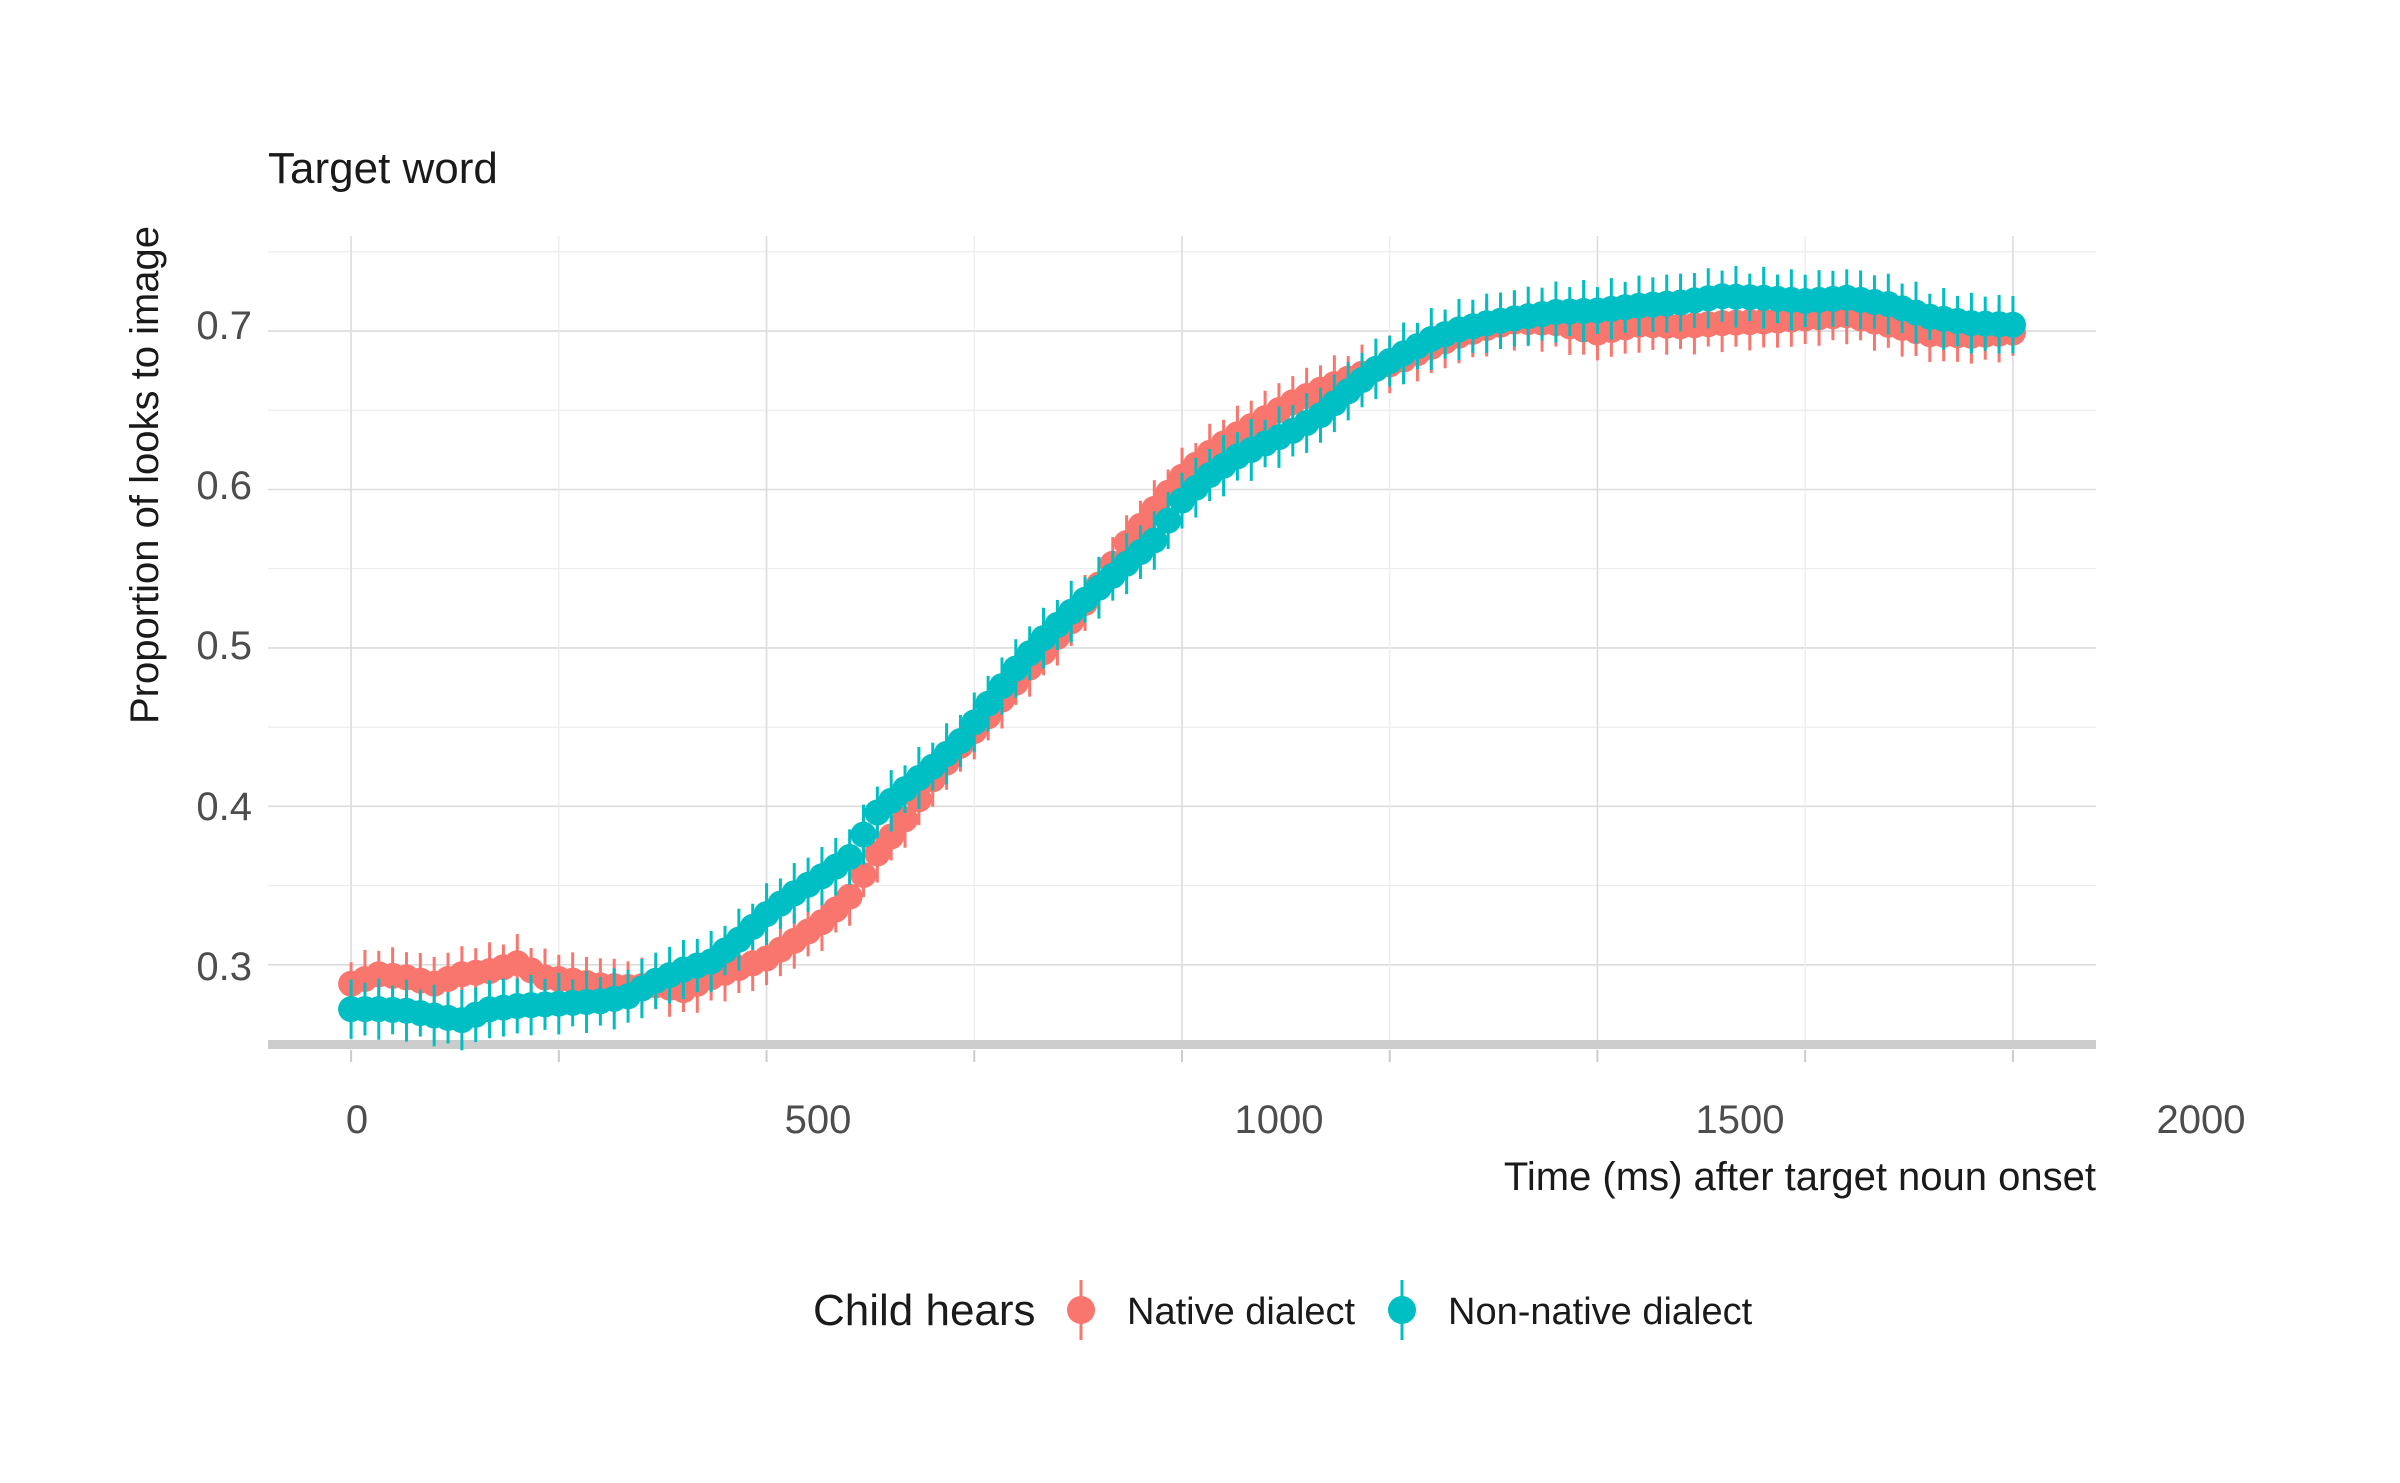  I want to click on x-tick-label: 1000, so click(1279, 1120).